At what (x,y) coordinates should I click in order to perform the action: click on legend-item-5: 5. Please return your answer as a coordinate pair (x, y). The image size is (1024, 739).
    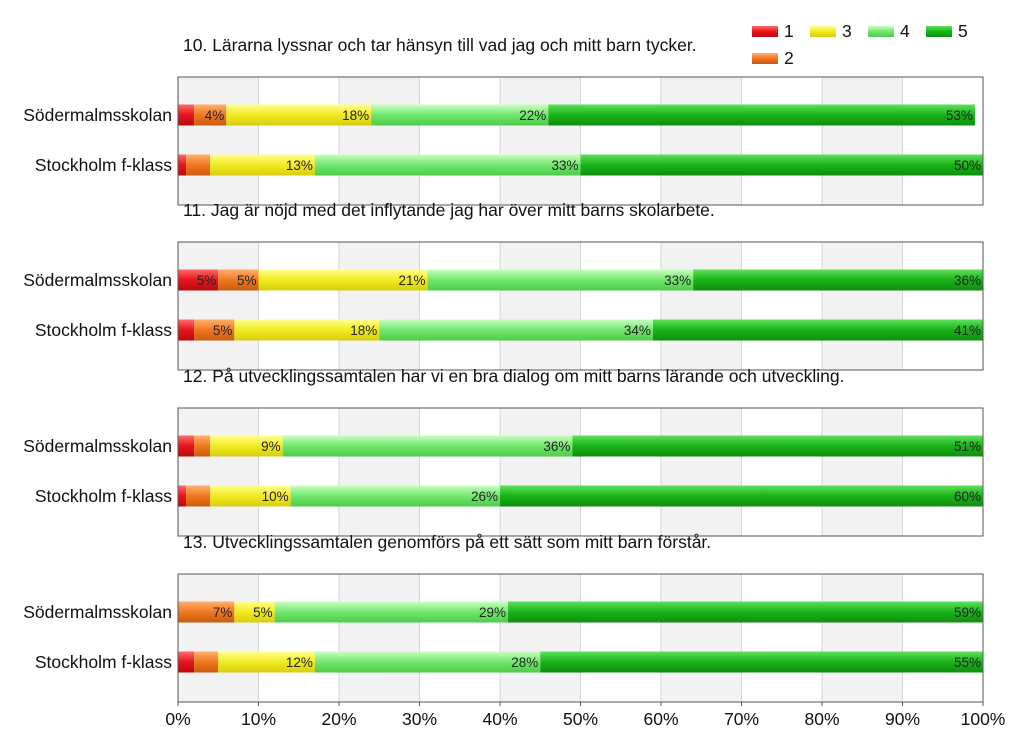
    Looking at the image, I should click on (947, 31).